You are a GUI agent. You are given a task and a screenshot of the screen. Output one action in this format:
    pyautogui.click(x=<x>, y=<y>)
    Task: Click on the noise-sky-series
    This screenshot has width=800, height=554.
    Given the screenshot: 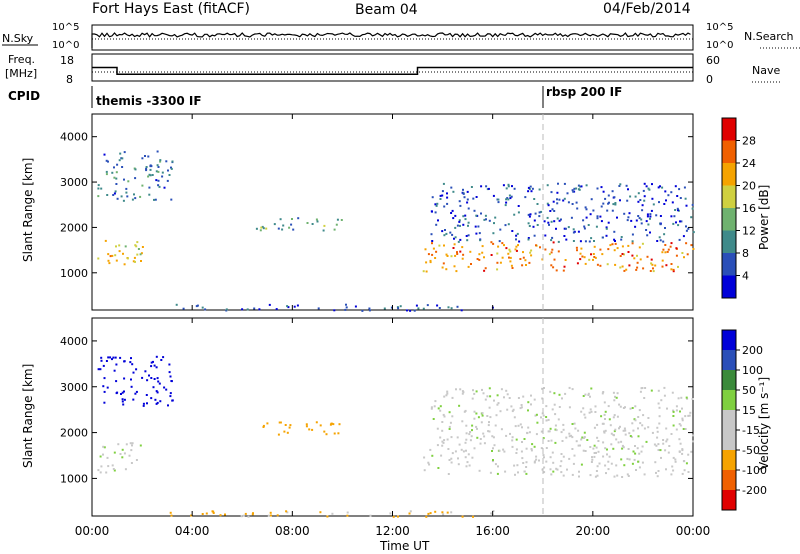 What is the action you would take?
    pyautogui.click(x=391, y=40)
    